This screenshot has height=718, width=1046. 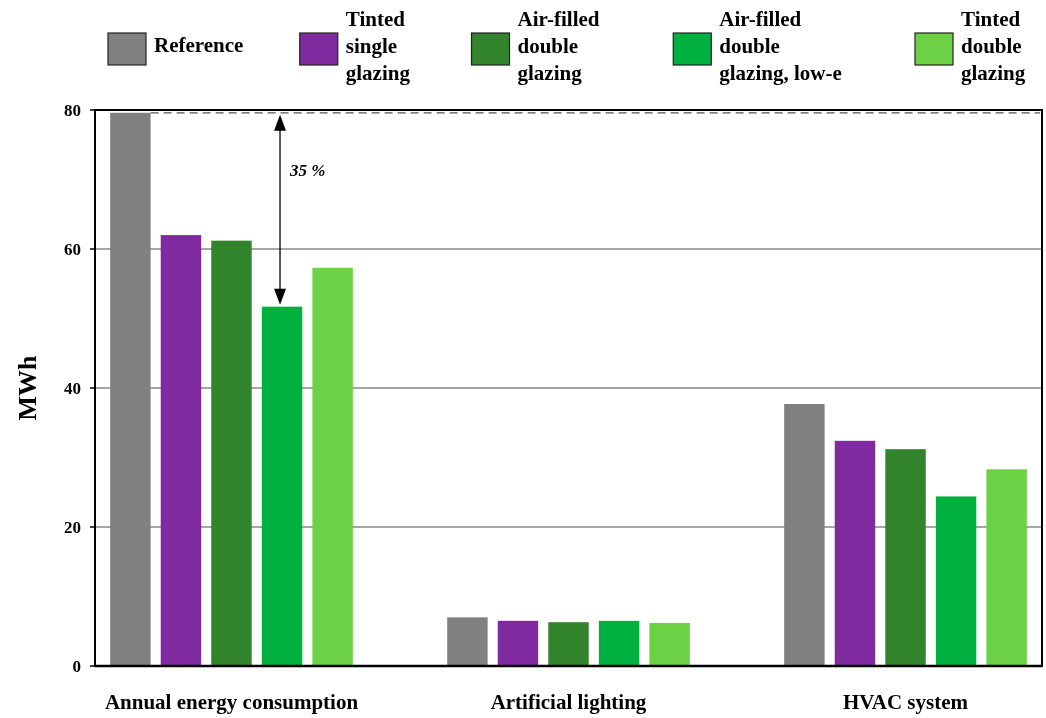 I want to click on y-tick-label: 0, so click(x=76, y=666).